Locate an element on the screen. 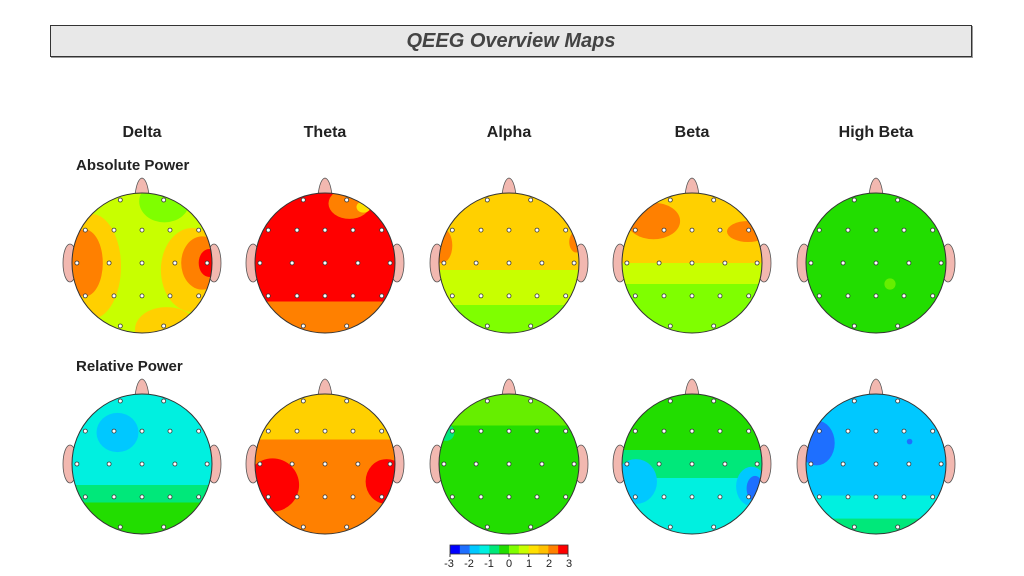 The width and height of the screenshot is (1024, 576). band-label-theta: Theta is located at coordinates (325, 132).